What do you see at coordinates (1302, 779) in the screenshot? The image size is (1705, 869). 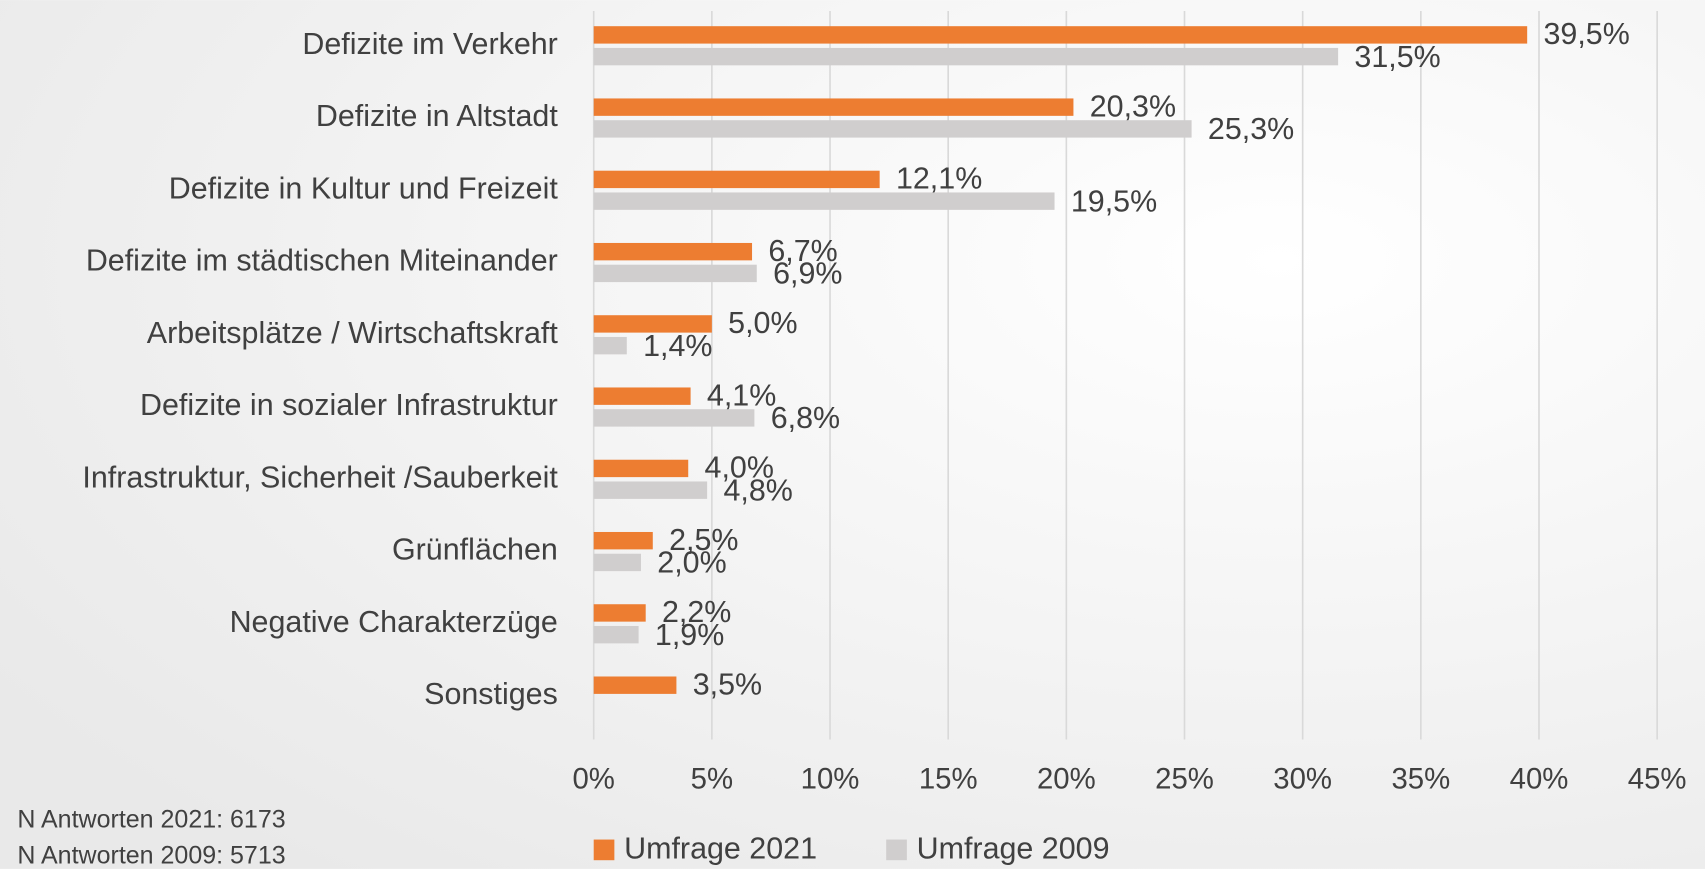 I see `x-tick-label: 30%` at bounding box center [1302, 779].